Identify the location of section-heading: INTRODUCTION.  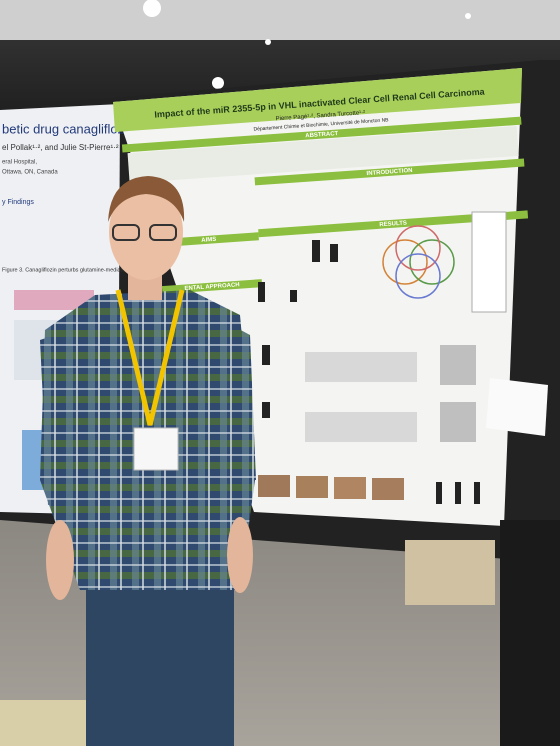
(389, 172).